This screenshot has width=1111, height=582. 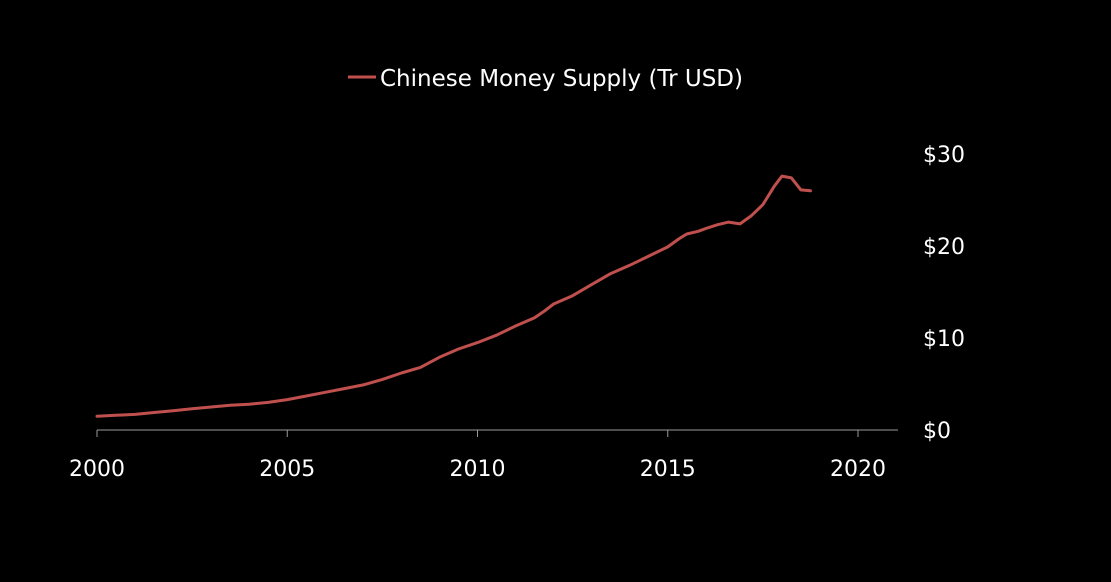 What do you see at coordinates (668, 469) in the screenshot?
I see `x-tick-label-2015: 2015` at bounding box center [668, 469].